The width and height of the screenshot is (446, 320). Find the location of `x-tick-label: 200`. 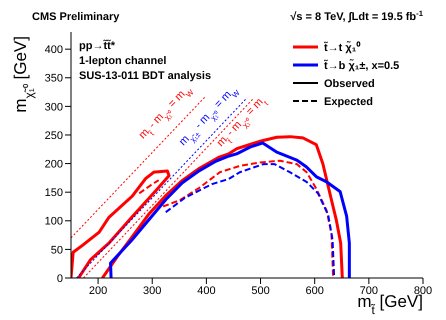

x-tick-label: 200 is located at coordinates (98, 290).